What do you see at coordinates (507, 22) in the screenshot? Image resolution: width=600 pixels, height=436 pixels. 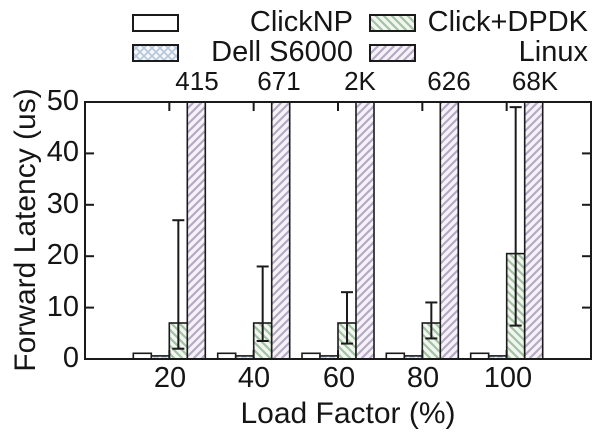 I see `legend-label-click-dpdk: Click+DPDK` at bounding box center [507, 22].